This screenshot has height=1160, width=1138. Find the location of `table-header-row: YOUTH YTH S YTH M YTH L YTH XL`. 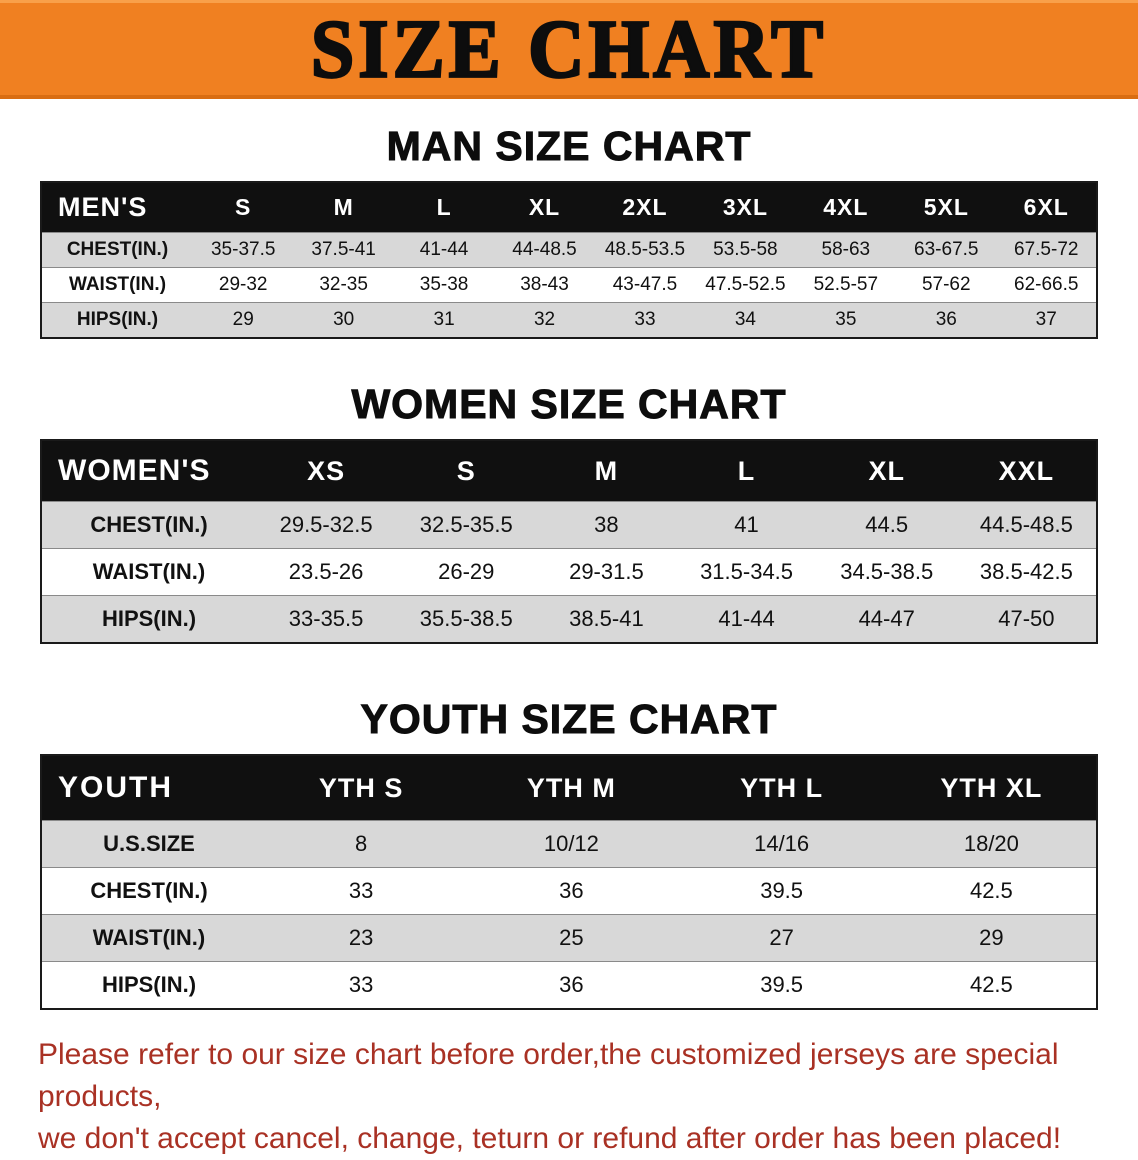

table-header-row: YOUTH YTH S YTH M YTH L YTH XL is located at coordinates (569, 788).